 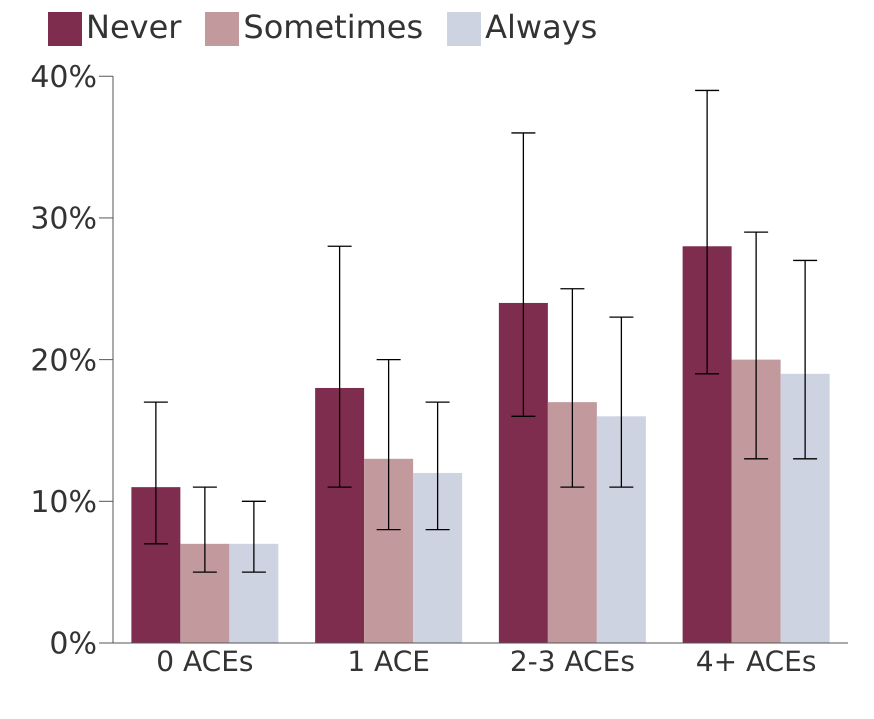 What do you see at coordinates (541, 27) in the screenshot?
I see `legend-label: Always` at bounding box center [541, 27].